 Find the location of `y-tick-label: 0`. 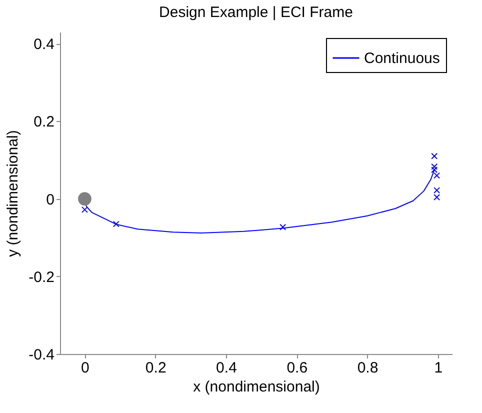

y-tick-label: 0 is located at coordinates (50, 199).